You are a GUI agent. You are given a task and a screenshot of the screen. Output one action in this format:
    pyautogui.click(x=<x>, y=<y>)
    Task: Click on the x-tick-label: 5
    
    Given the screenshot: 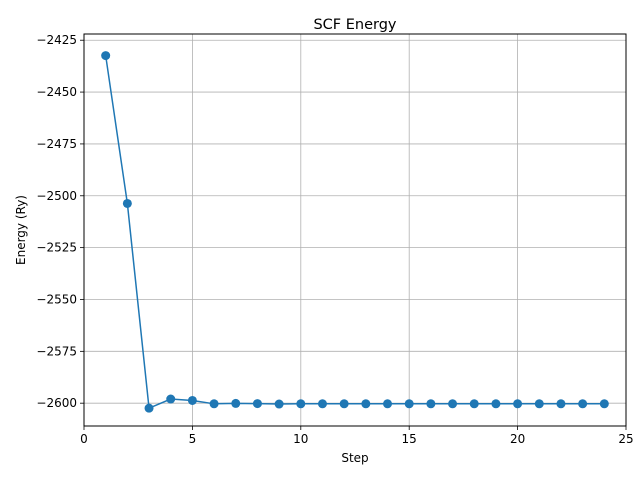 What is the action you would take?
    pyautogui.click(x=193, y=439)
    